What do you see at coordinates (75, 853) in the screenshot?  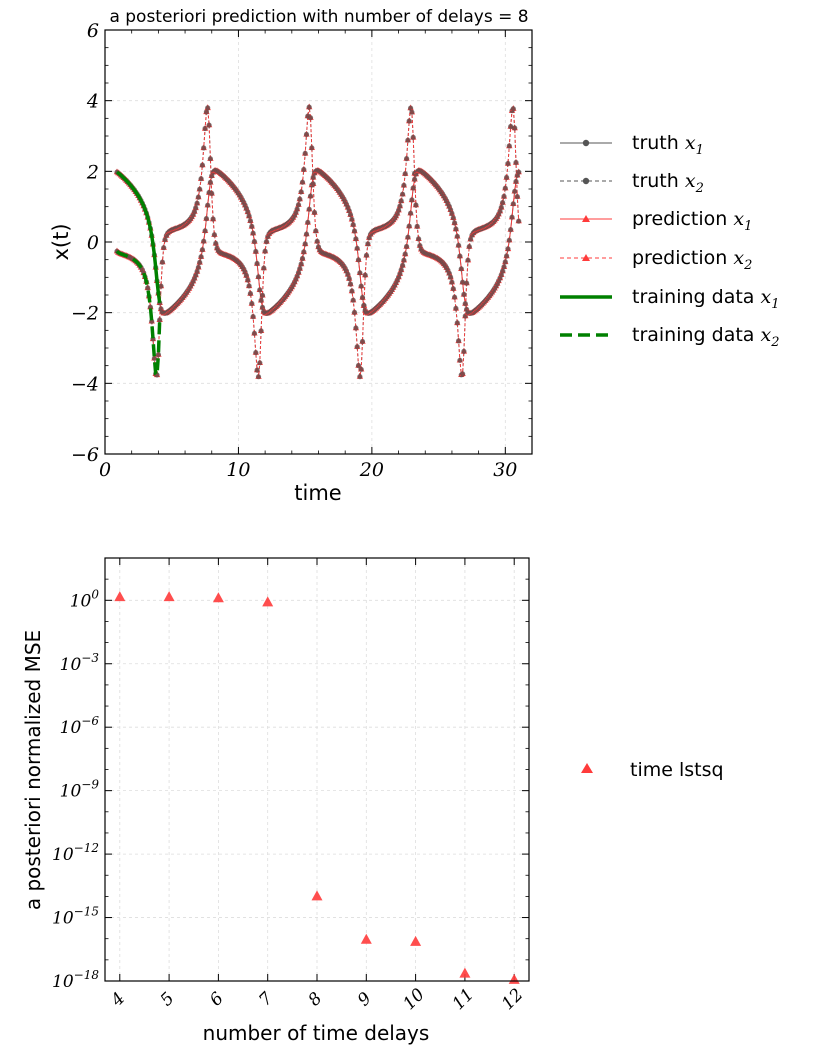 I see `bottom-y-tick-label: 10−12` at bounding box center [75, 853].